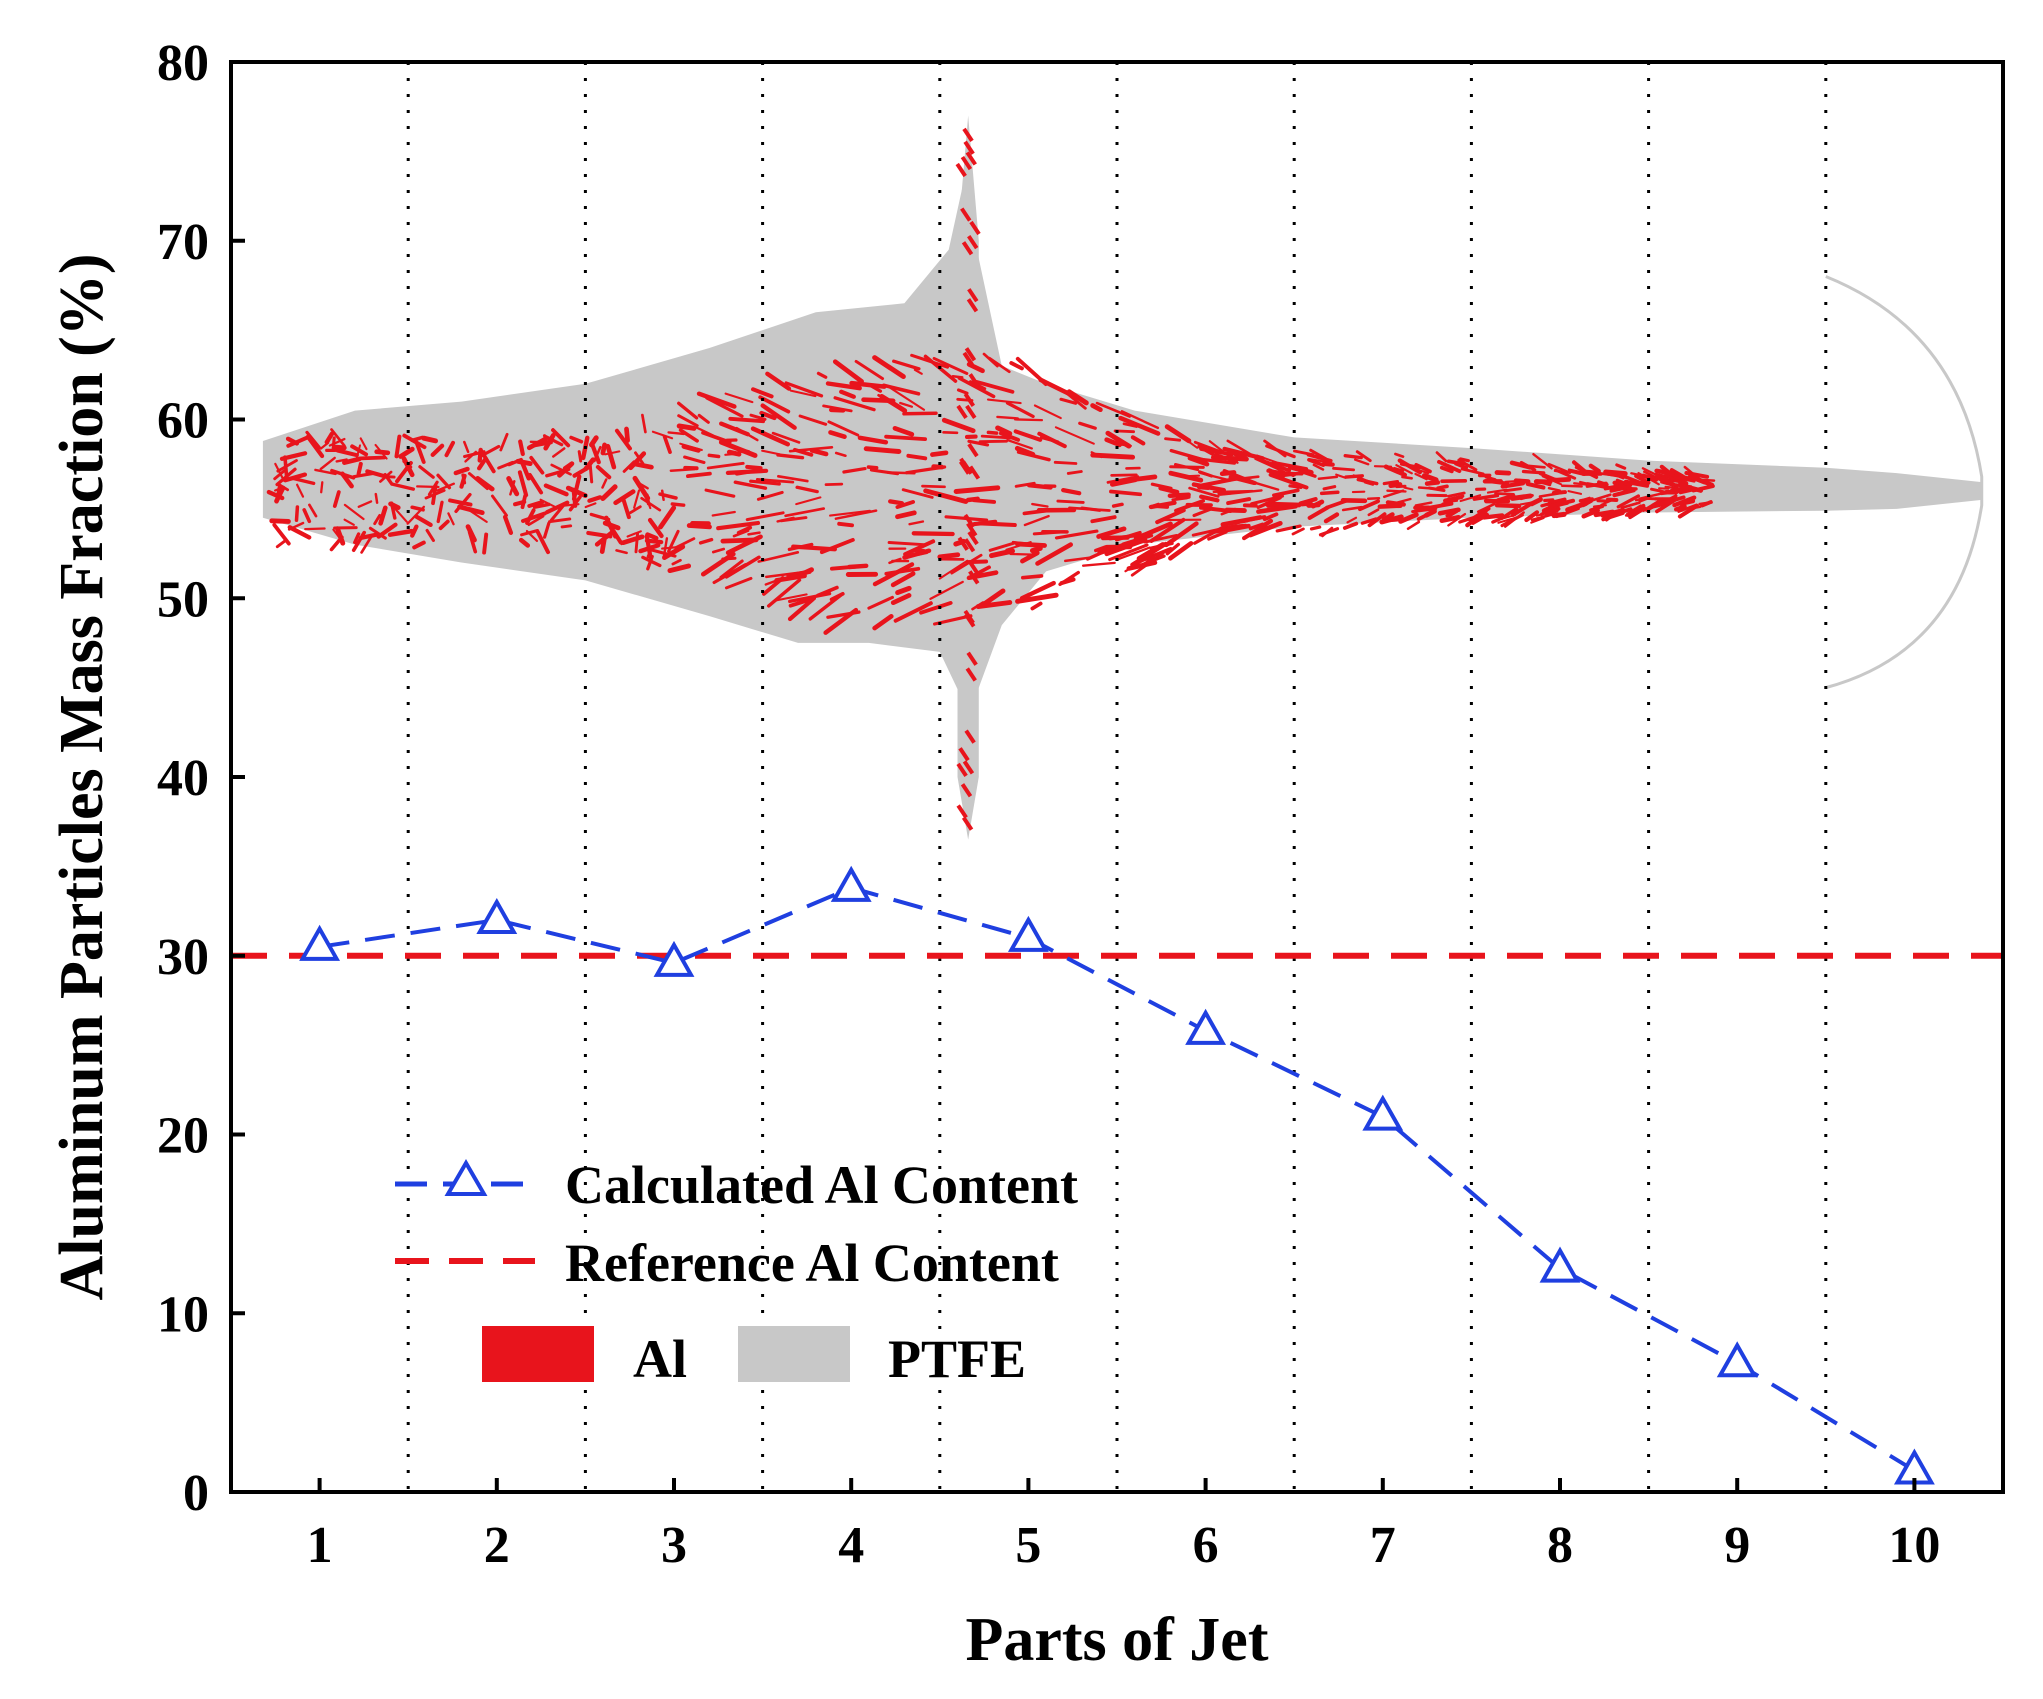 This screenshot has width=2043, height=1699. I want to click on y-tick-label: 50, so click(183, 599).